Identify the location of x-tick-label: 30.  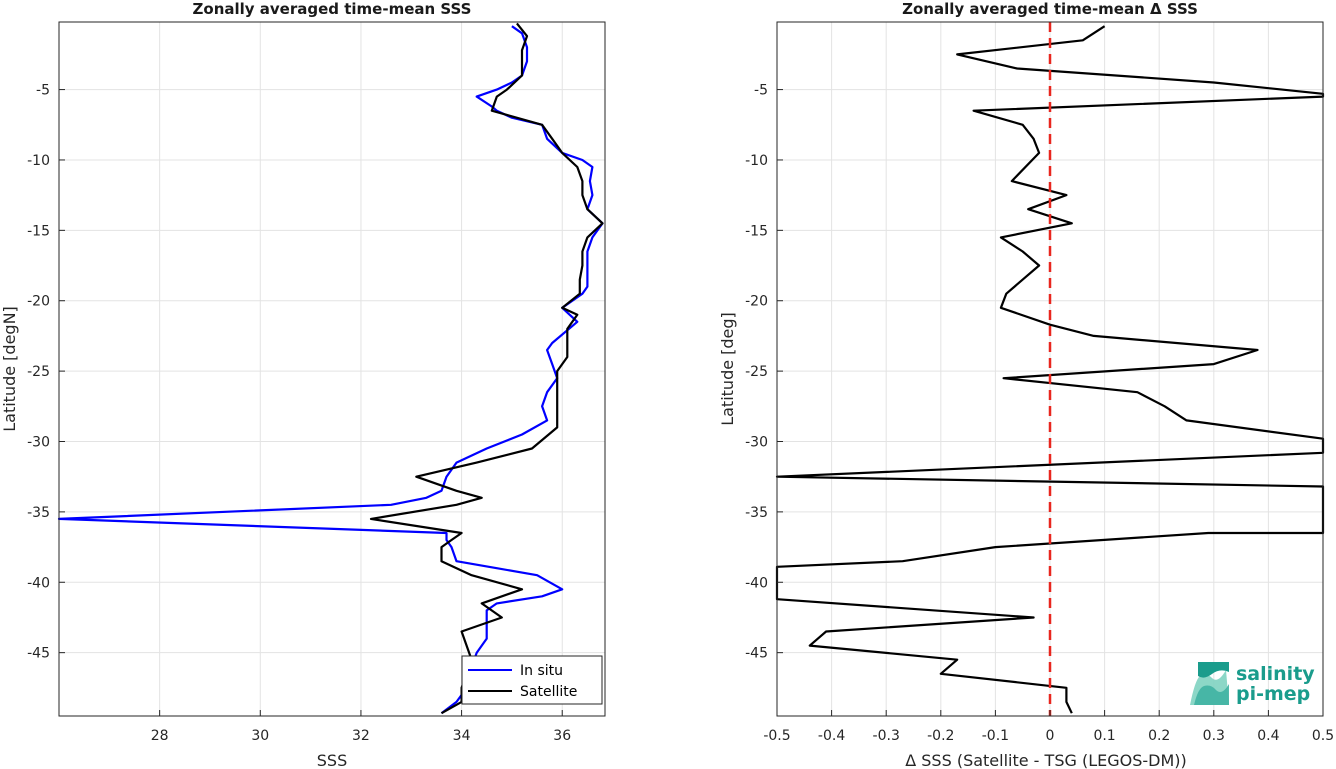
(260, 736).